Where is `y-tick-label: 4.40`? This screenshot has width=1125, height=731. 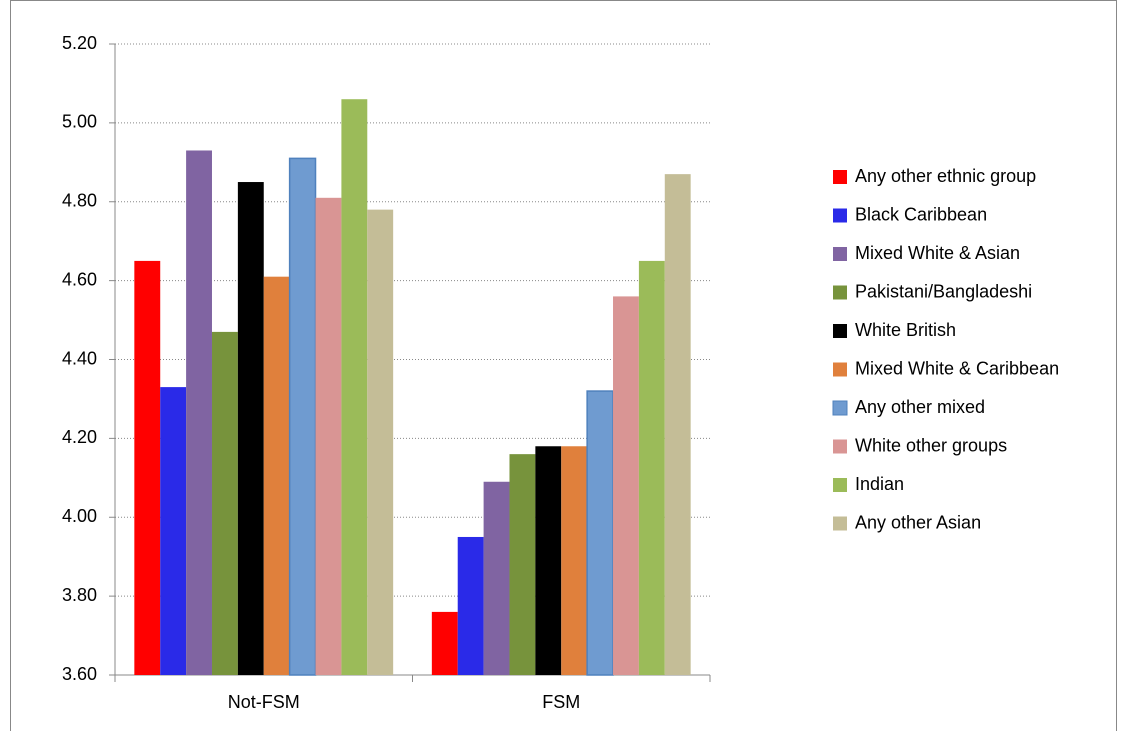
y-tick-label: 4.40 is located at coordinates (79, 358).